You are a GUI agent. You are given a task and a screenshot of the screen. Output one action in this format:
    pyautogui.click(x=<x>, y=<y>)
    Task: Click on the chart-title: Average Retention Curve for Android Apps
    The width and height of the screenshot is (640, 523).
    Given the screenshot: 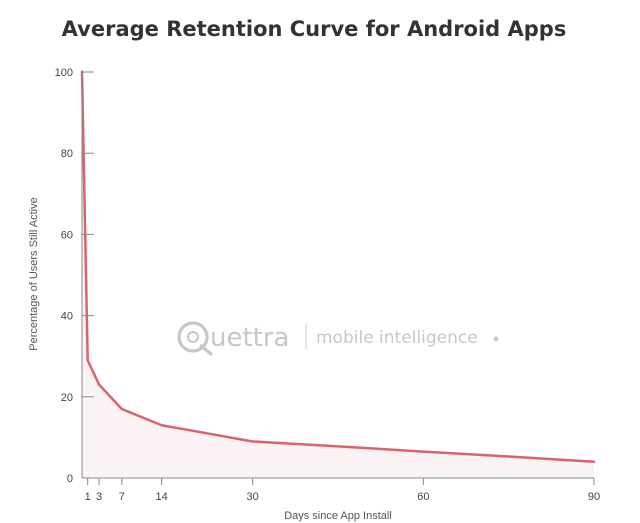 What is the action you would take?
    pyautogui.click(x=314, y=29)
    